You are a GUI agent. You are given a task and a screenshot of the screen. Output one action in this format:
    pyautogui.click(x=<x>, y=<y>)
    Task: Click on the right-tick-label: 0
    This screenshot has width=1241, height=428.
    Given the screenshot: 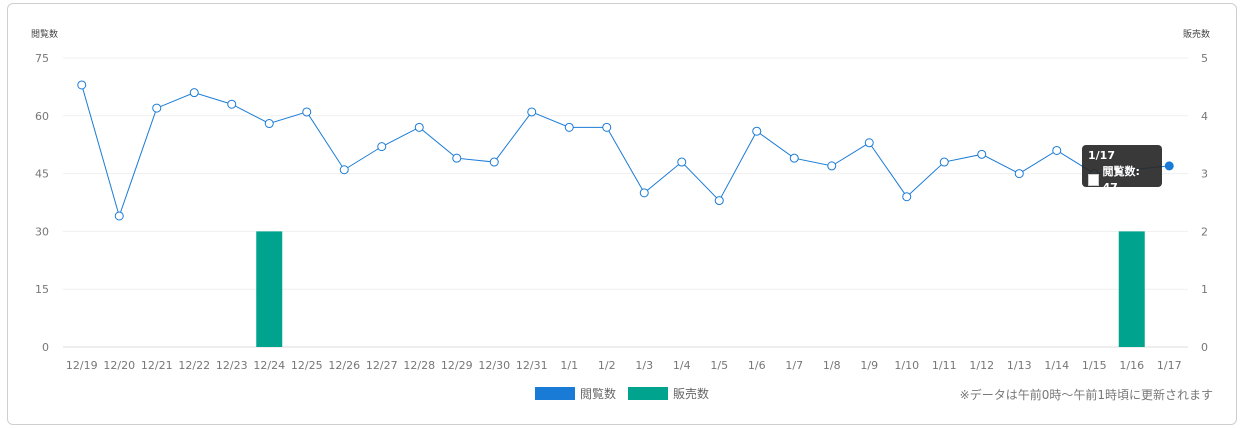 What is the action you would take?
    pyautogui.click(x=1204, y=347)
    